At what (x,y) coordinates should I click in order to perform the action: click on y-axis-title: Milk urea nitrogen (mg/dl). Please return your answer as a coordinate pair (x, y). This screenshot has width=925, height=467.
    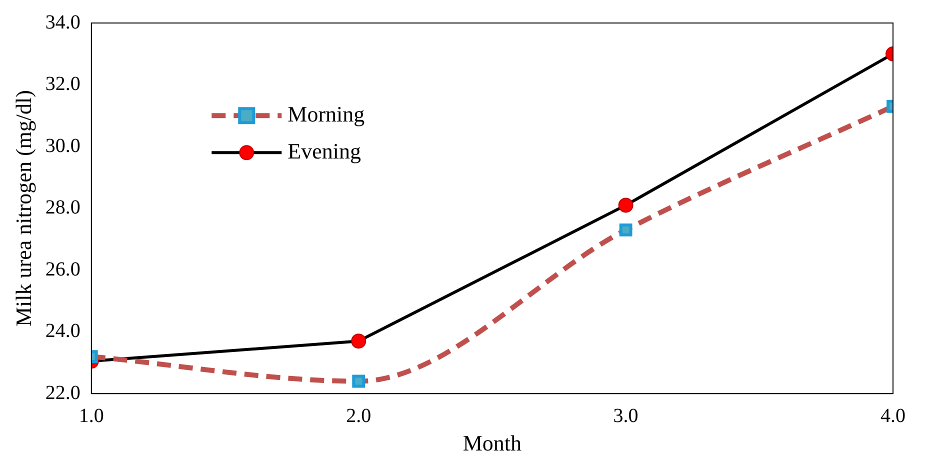
    Looking at the image, I should click on (23, 208).